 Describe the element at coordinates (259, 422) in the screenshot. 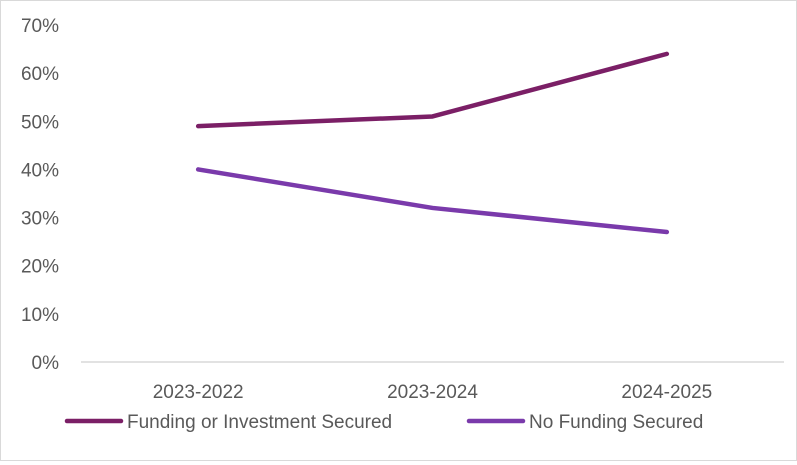

I see `legend-label-1: Funding or Investment Secured` at that location.